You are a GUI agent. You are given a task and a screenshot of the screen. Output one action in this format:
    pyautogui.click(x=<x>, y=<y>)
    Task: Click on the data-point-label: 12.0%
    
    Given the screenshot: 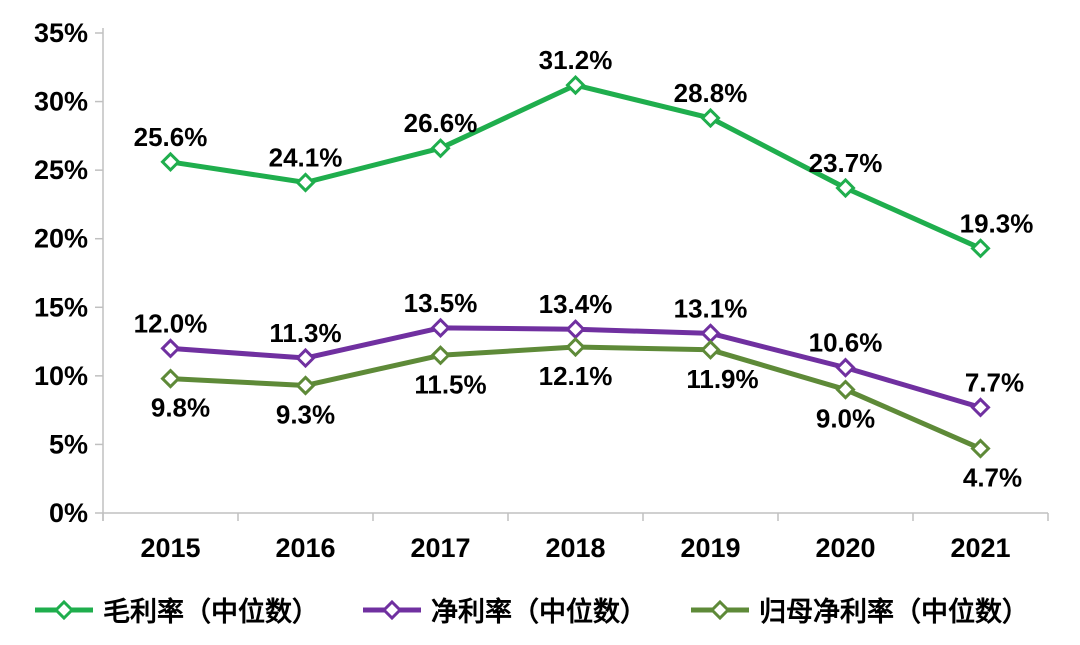 What is the action you would take?
    pyautogui.click(x=171, y=323)
    